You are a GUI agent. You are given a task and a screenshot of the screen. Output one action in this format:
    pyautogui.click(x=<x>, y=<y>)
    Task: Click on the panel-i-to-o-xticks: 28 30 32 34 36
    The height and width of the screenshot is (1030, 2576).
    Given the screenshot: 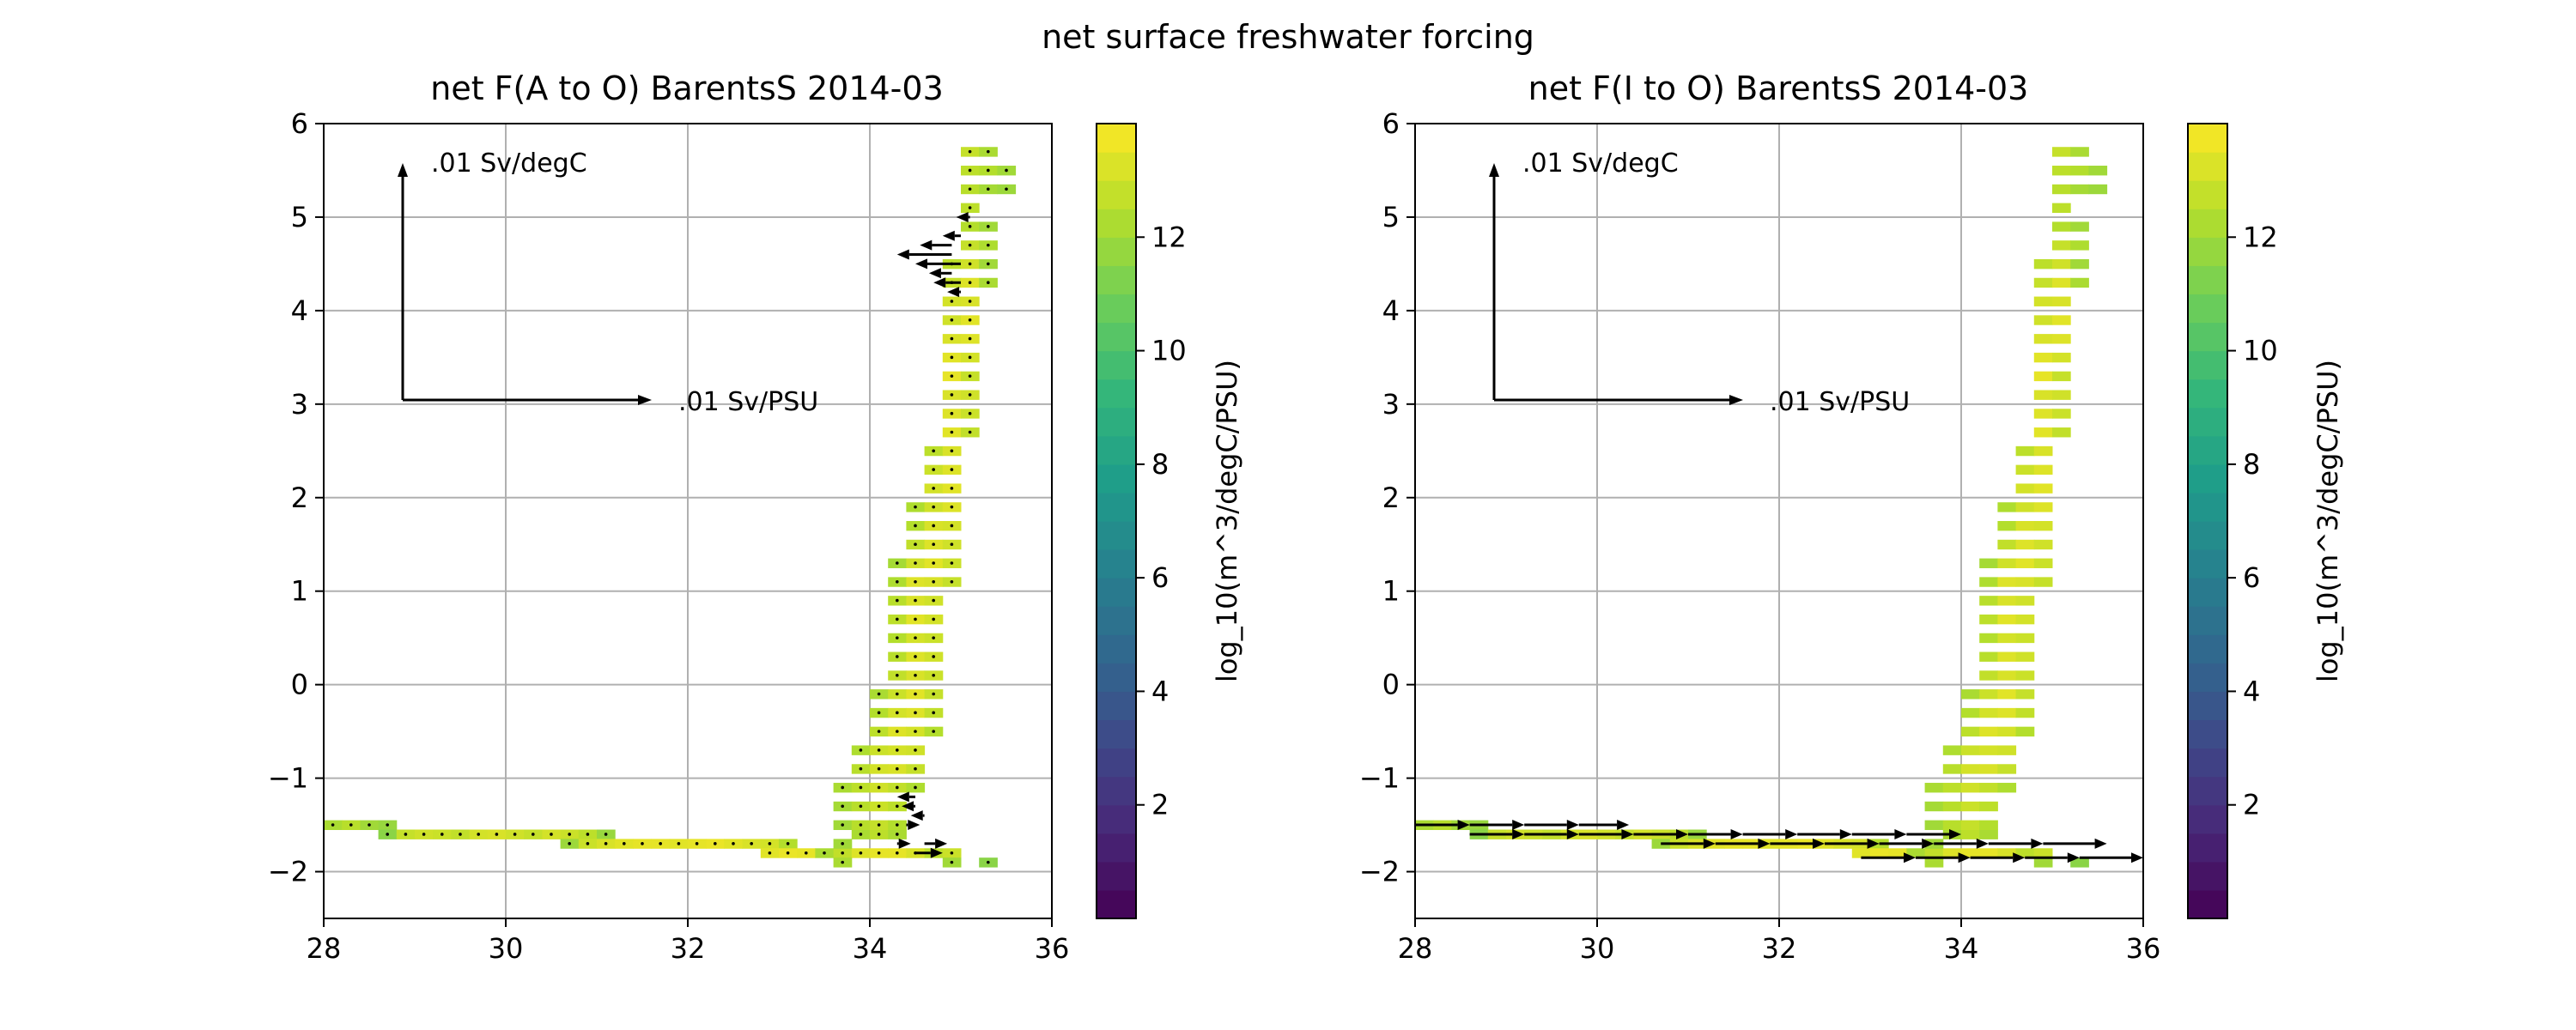 What is the action you would take?
    pyautogui.click(x=1779, y=941)
    